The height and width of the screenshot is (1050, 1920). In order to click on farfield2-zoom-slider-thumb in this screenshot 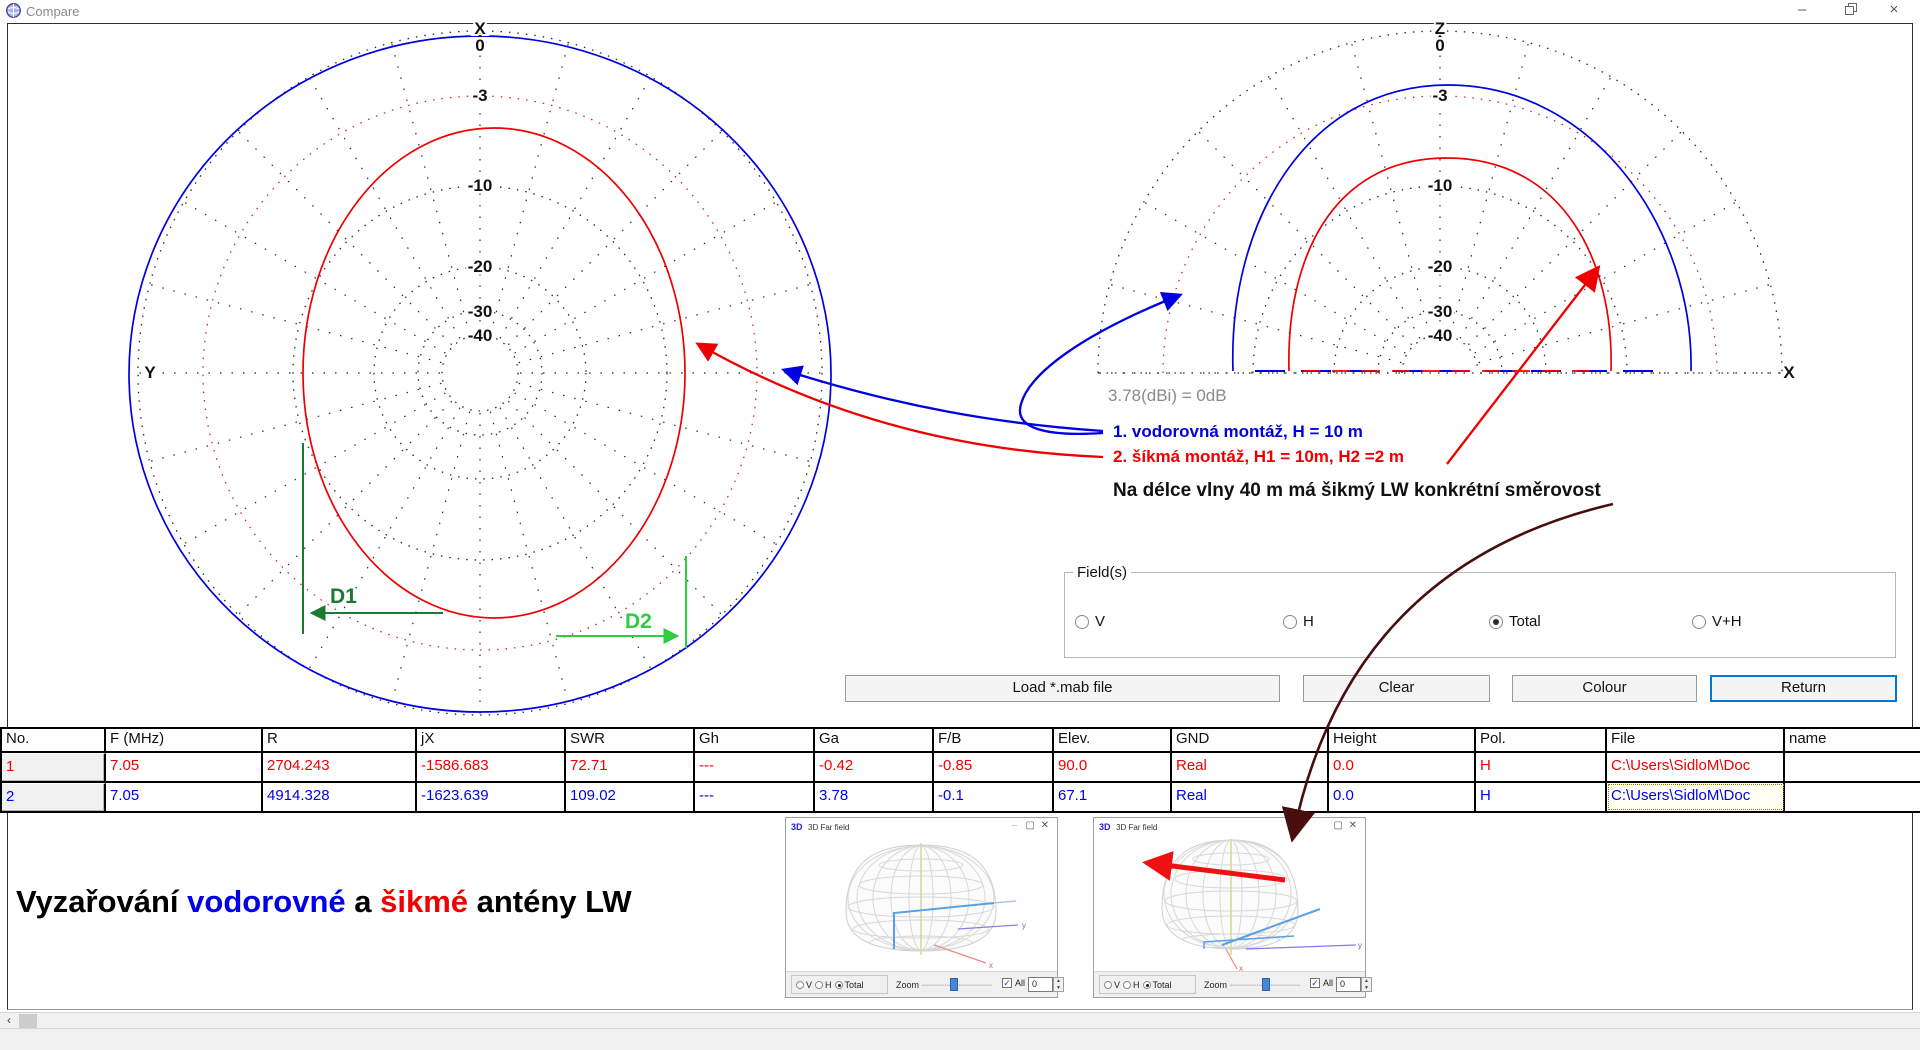, I will do `click(1266, 984)`.